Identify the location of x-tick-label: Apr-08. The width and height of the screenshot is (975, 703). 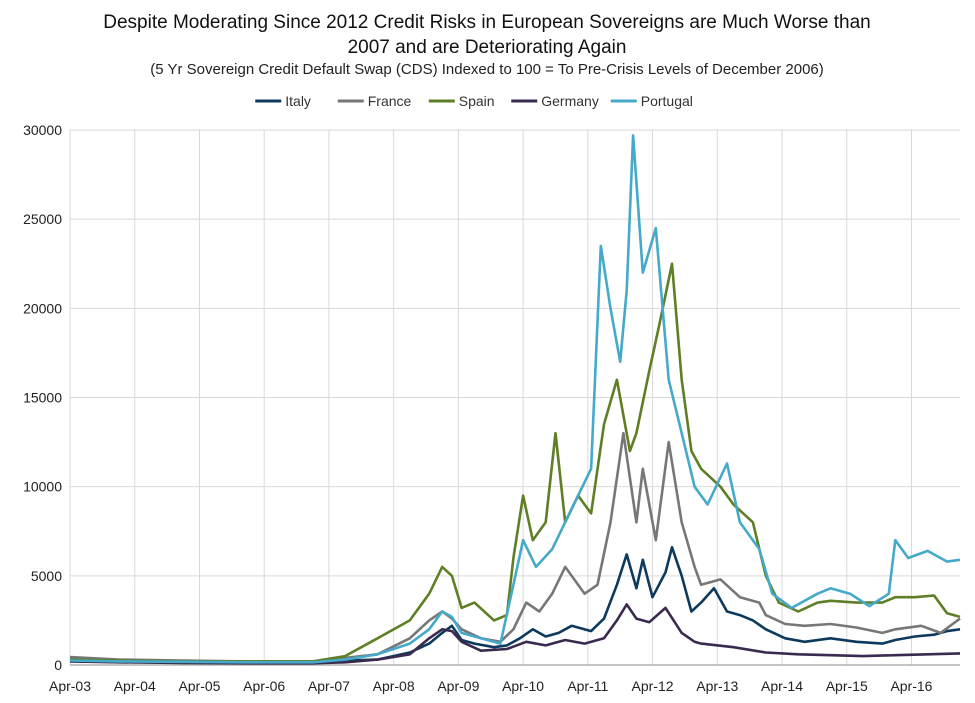
(394, 686).